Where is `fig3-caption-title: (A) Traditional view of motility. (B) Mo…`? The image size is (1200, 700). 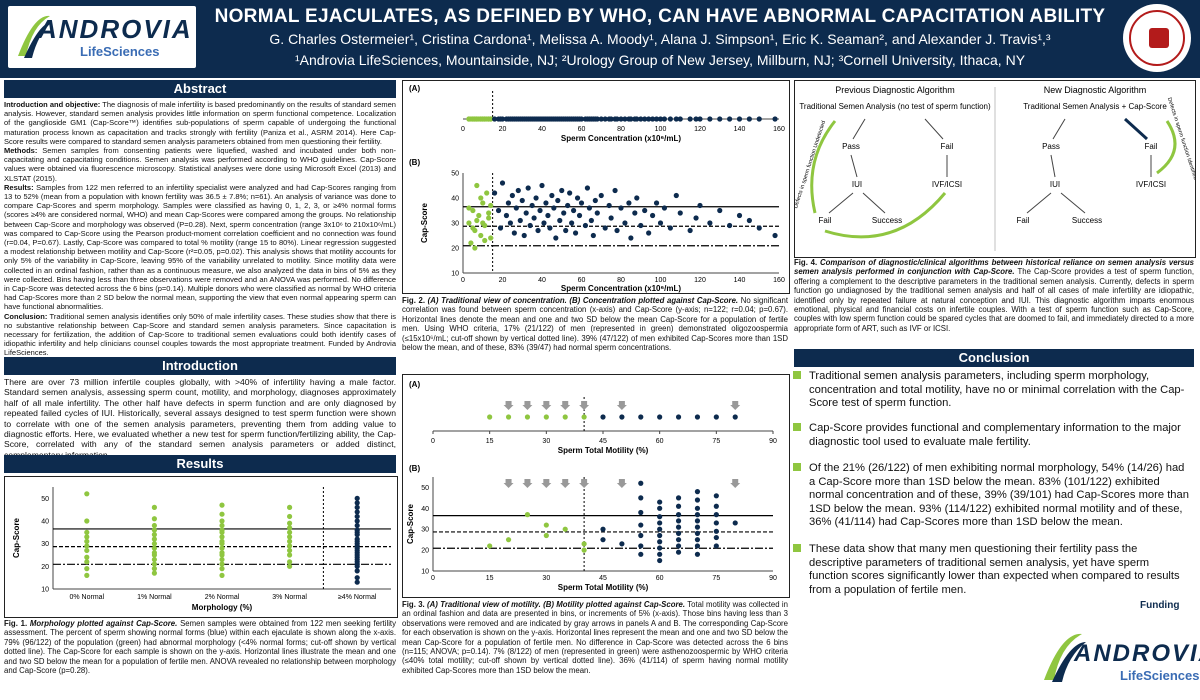
fig3-caption-title: (A) Traditional view of motility. (B) Mo… is located at coordinates (556, 604).